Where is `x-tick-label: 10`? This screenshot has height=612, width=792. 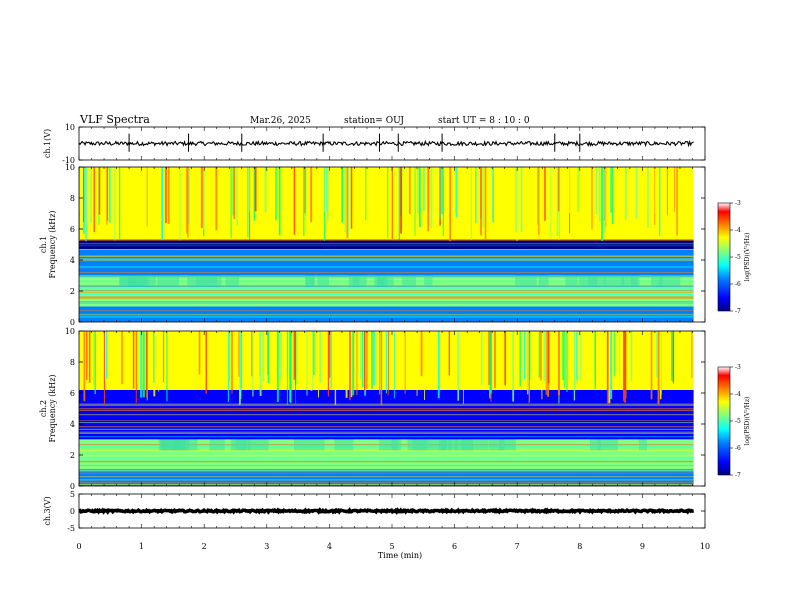 x-tick-label: 10 is located at coordinates (705, 546).